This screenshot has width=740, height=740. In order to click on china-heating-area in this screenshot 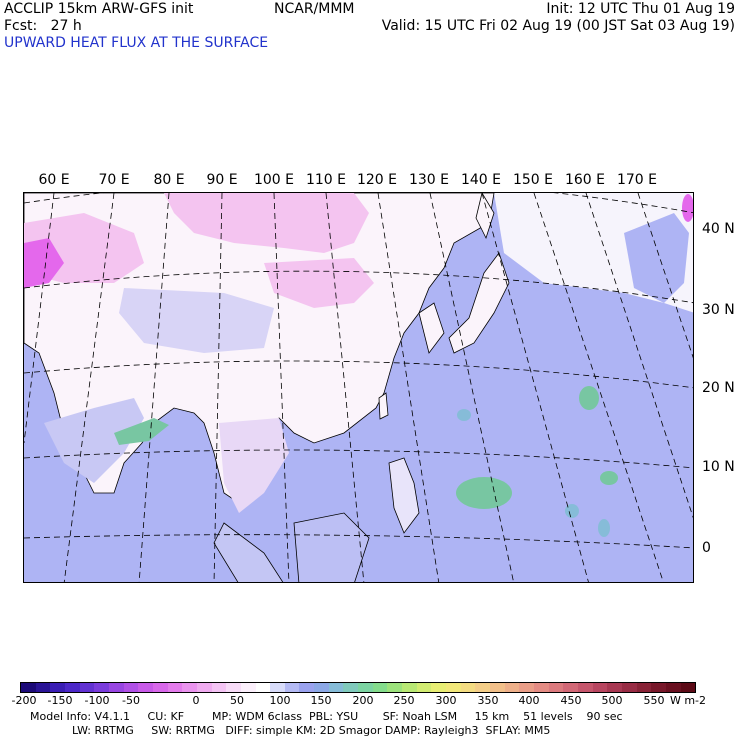, I will do `click(319, 283)`.